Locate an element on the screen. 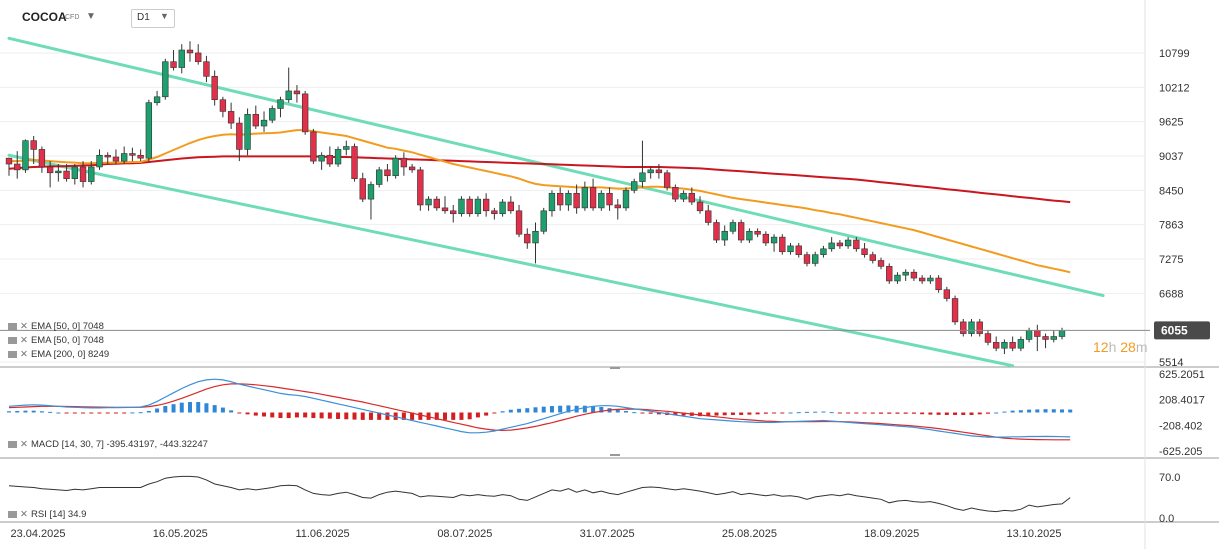  rsi-pane: 70.0 0.0 is located at coordinates (594, 498).